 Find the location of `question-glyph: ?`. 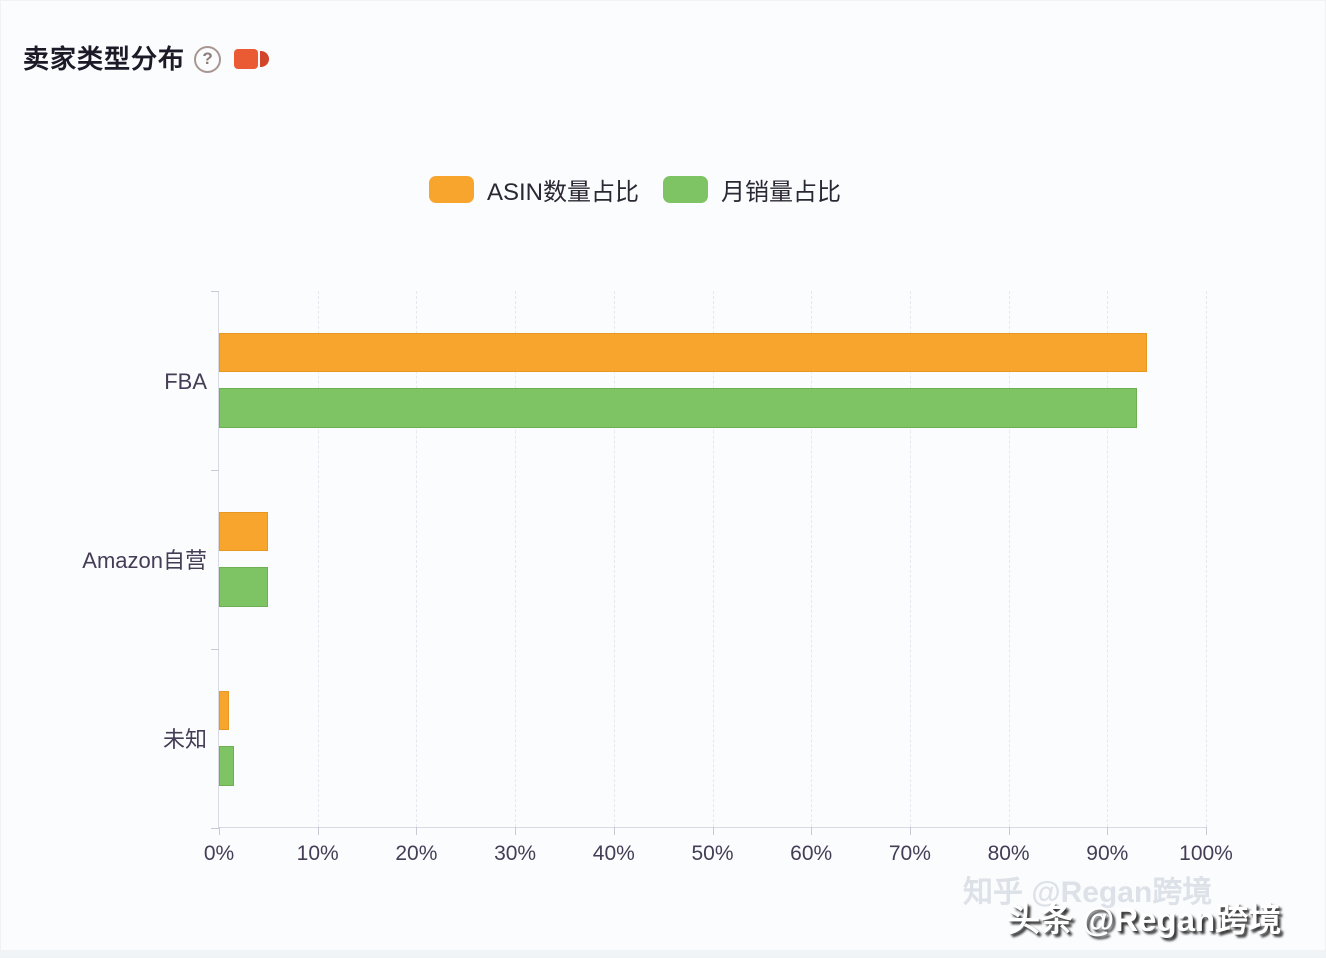

question-glyph: ? is located at coordinates (207, 58).